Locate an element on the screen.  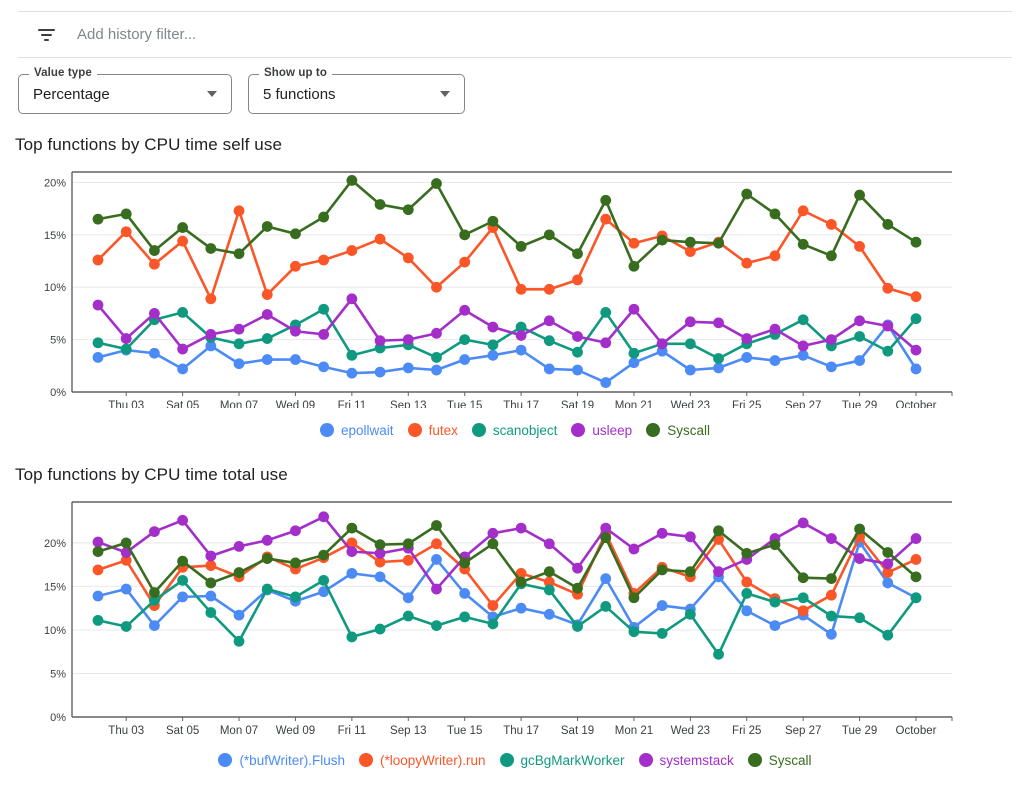
legend-item-scanobject: scanobject is located at coordinates (514, 430).